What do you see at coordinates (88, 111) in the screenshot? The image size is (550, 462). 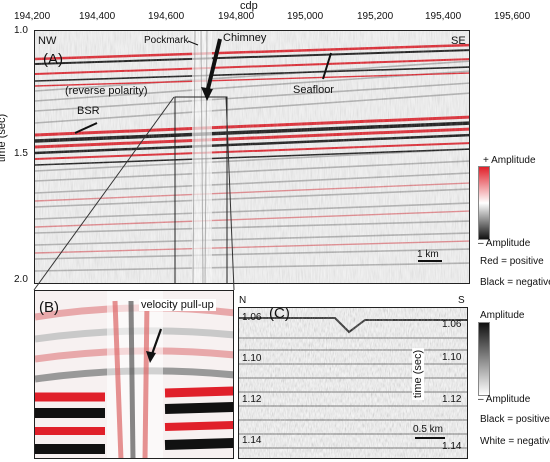 I see `bsr-label: BSR` at bounding box center [88, 111].